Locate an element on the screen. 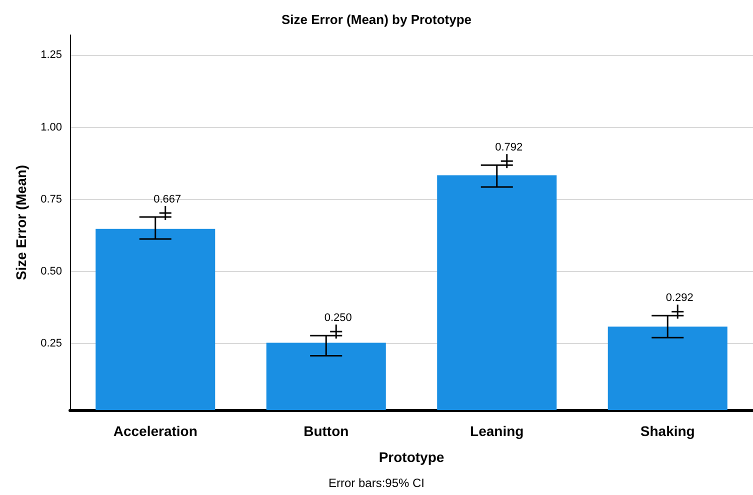  chart-title: Size Error (Mean) by Prototype is located at coordinates (377, 19).